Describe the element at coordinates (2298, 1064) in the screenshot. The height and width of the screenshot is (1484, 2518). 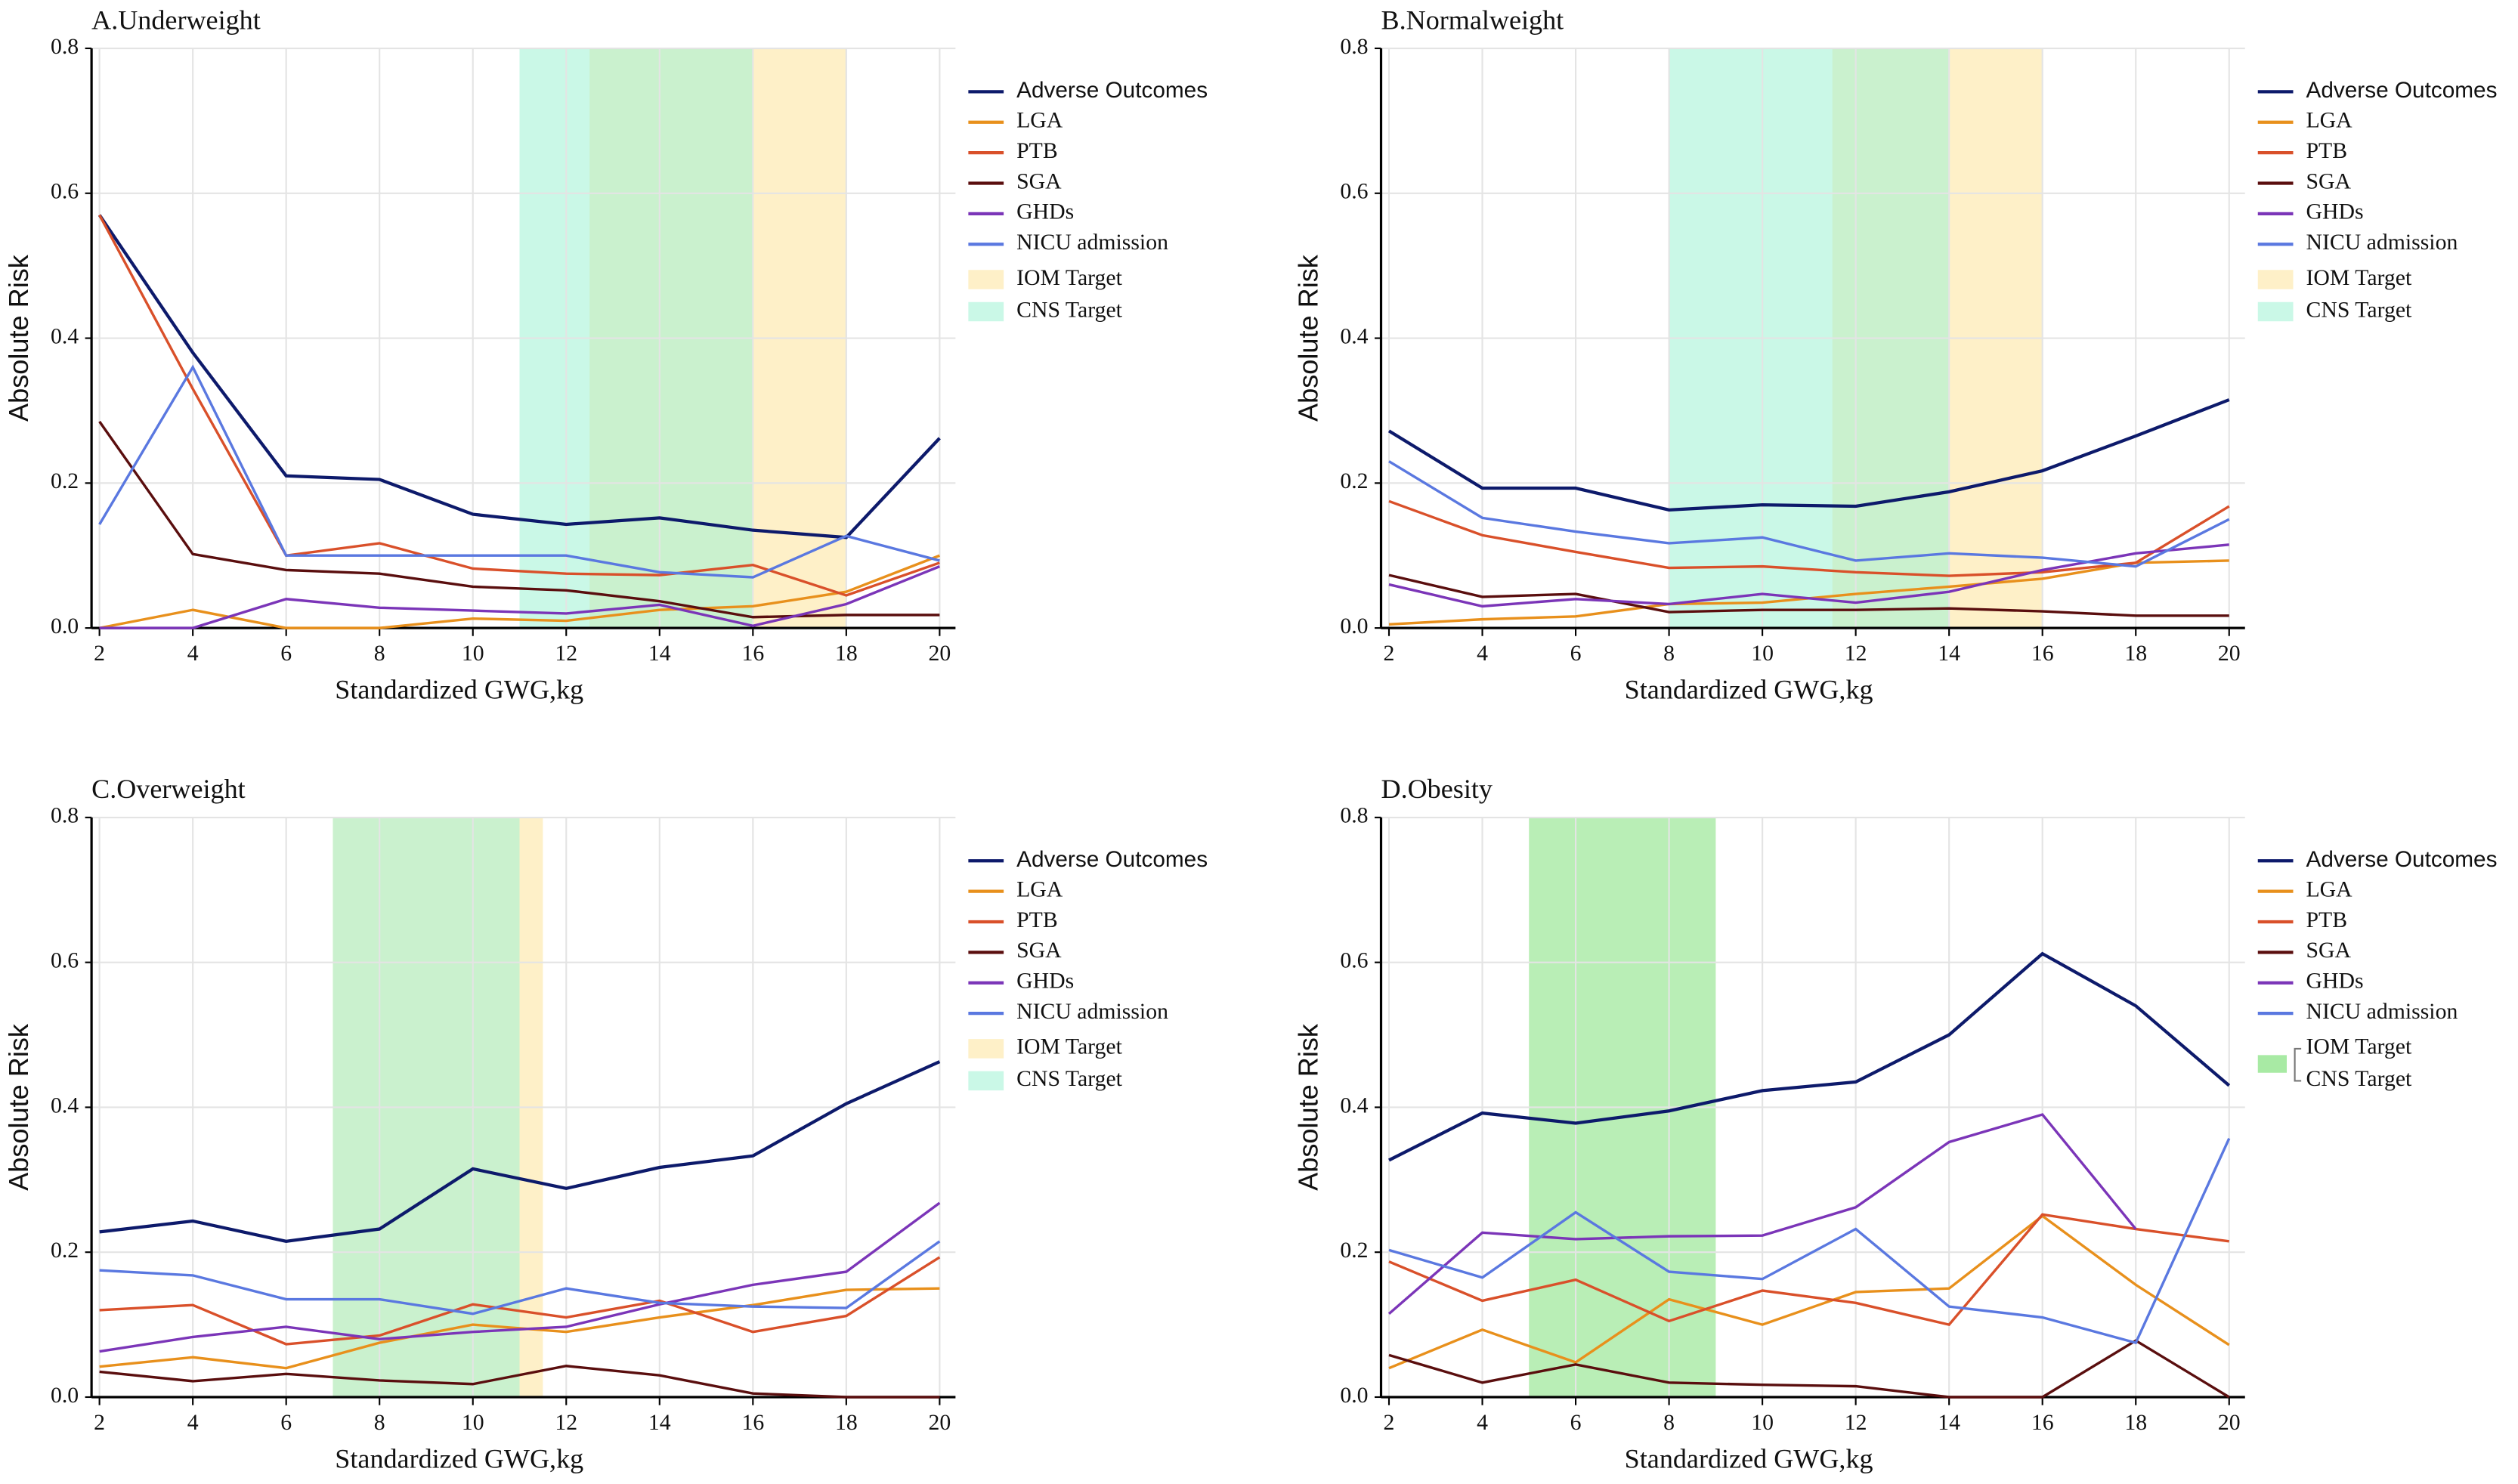
I see `legend-bracket` at that location.